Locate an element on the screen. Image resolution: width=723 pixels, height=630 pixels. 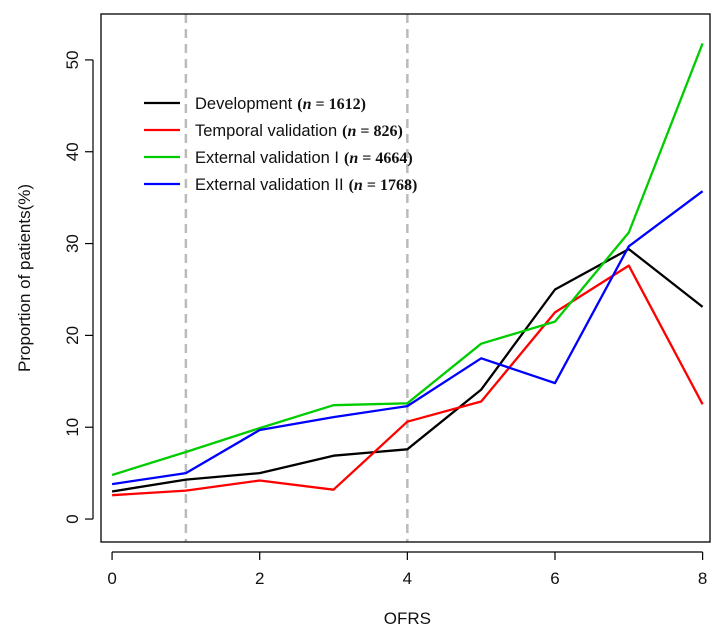
legend-label: External validation II is located at coordinates (269, 185).